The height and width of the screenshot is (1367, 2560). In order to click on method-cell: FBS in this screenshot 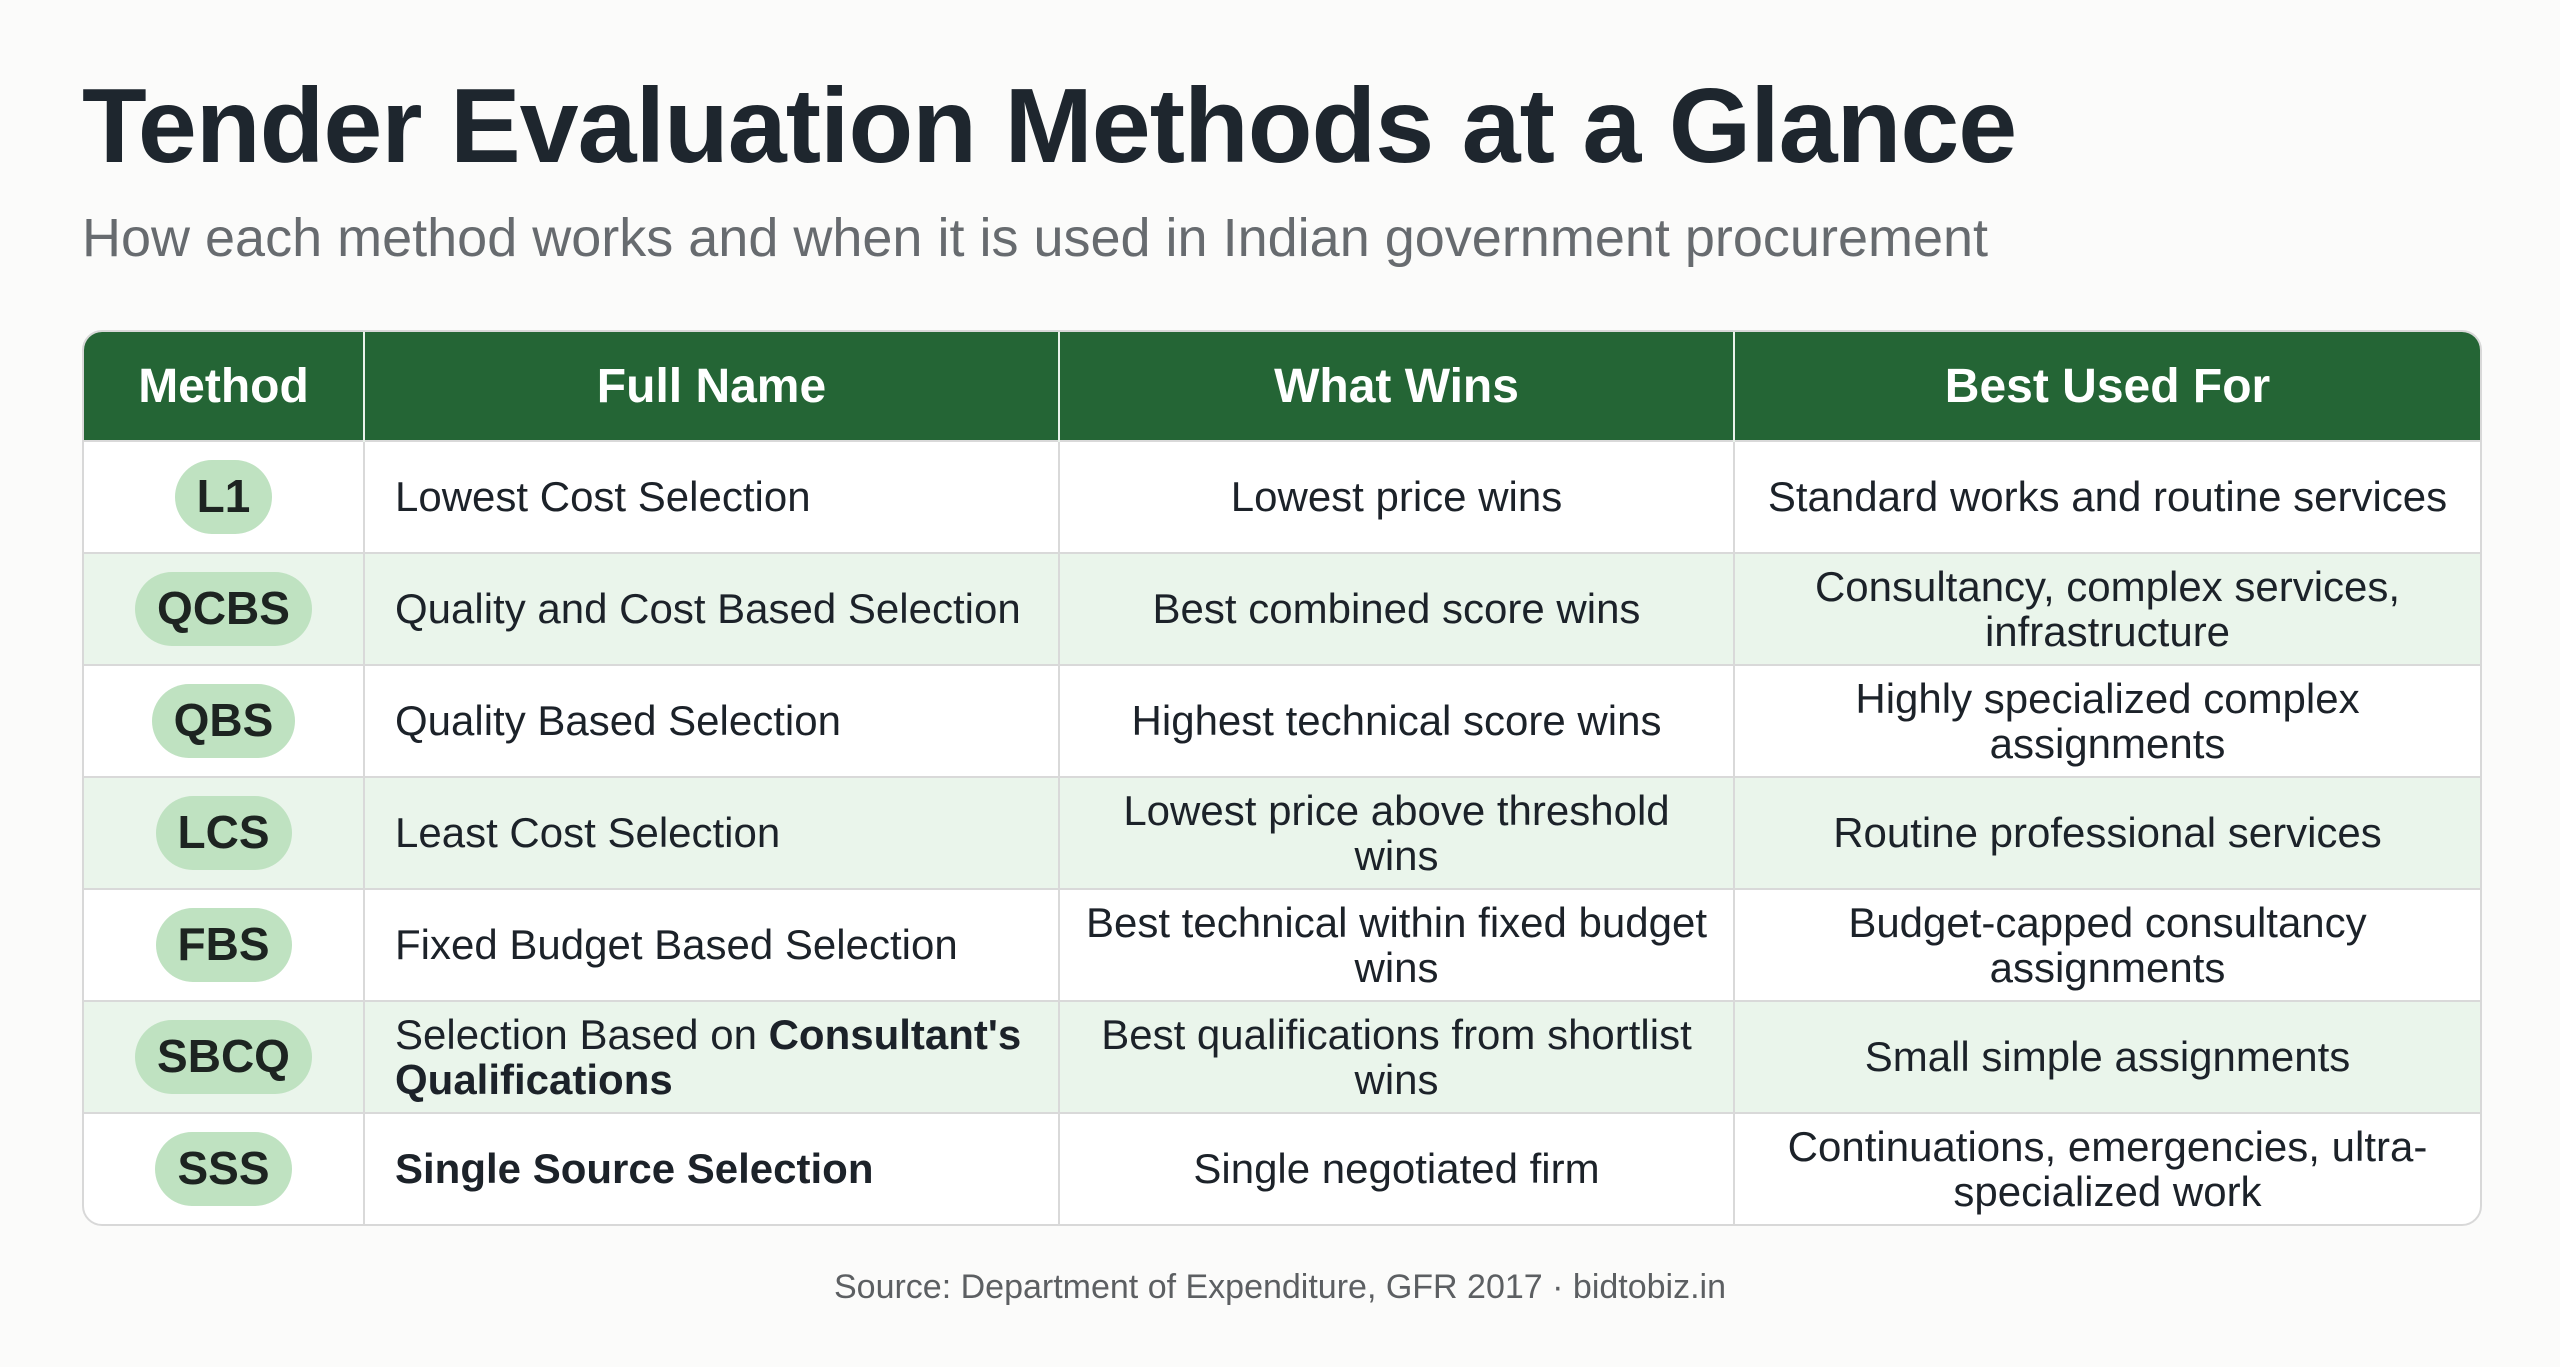, I will do `click(224, 944)`.